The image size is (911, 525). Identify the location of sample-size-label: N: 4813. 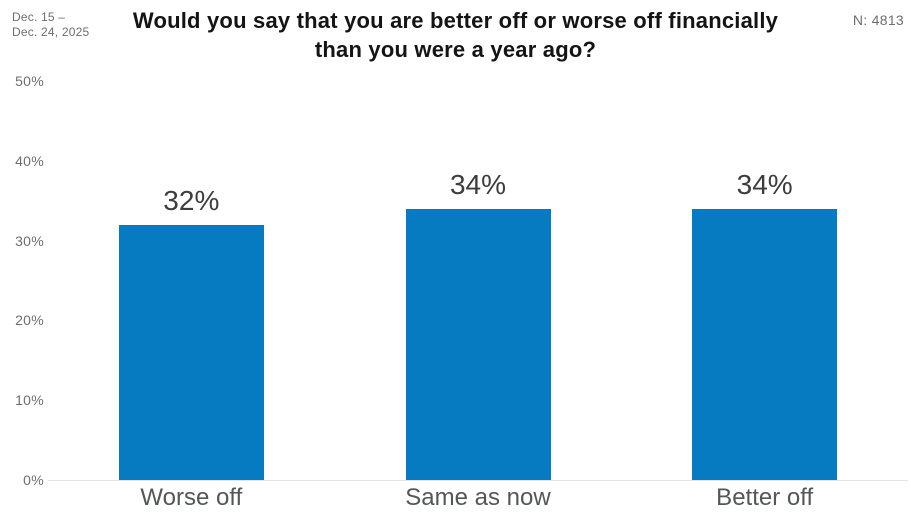
(878, 20).